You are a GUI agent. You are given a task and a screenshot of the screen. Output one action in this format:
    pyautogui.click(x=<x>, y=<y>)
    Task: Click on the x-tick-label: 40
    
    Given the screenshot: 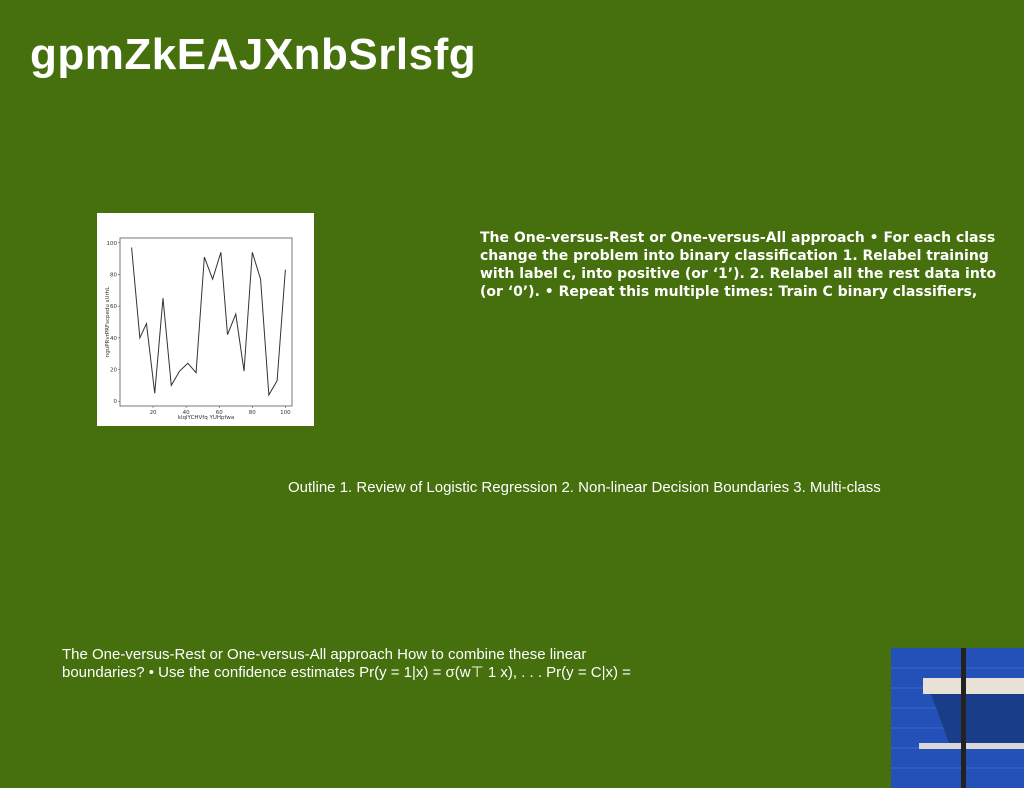 What is the action you would take?
    pyautogui.click(x=186, y=413)
    